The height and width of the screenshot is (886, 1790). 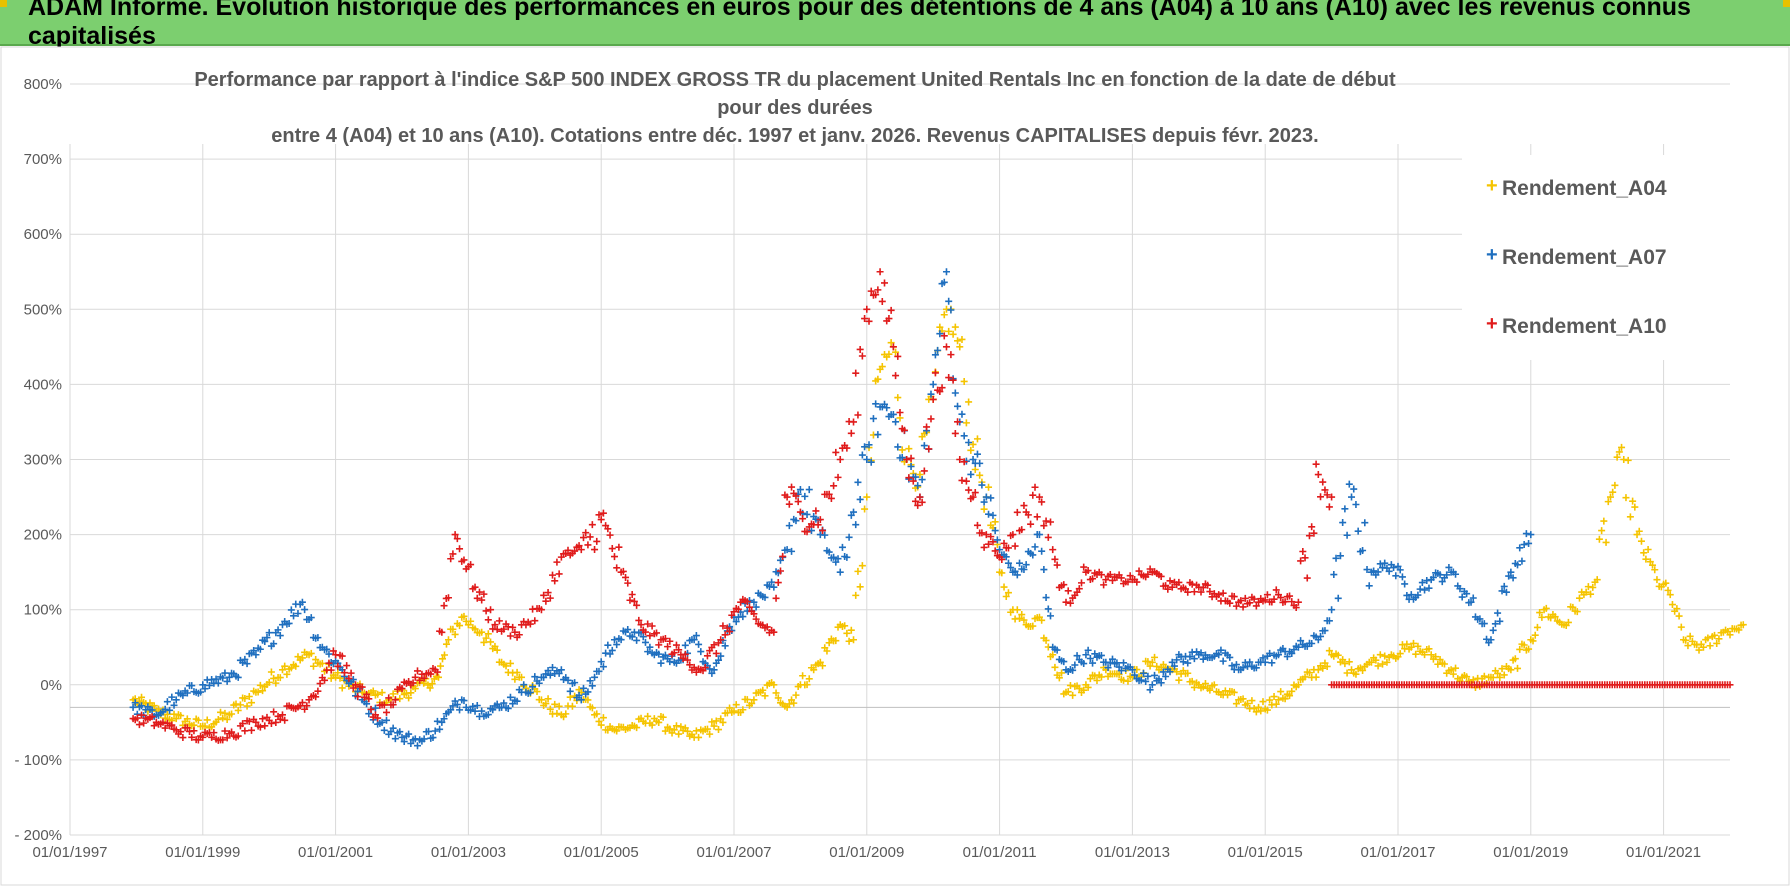 I want to click on x-tick-label: 01/01/2001, so click(x=335, y=852).